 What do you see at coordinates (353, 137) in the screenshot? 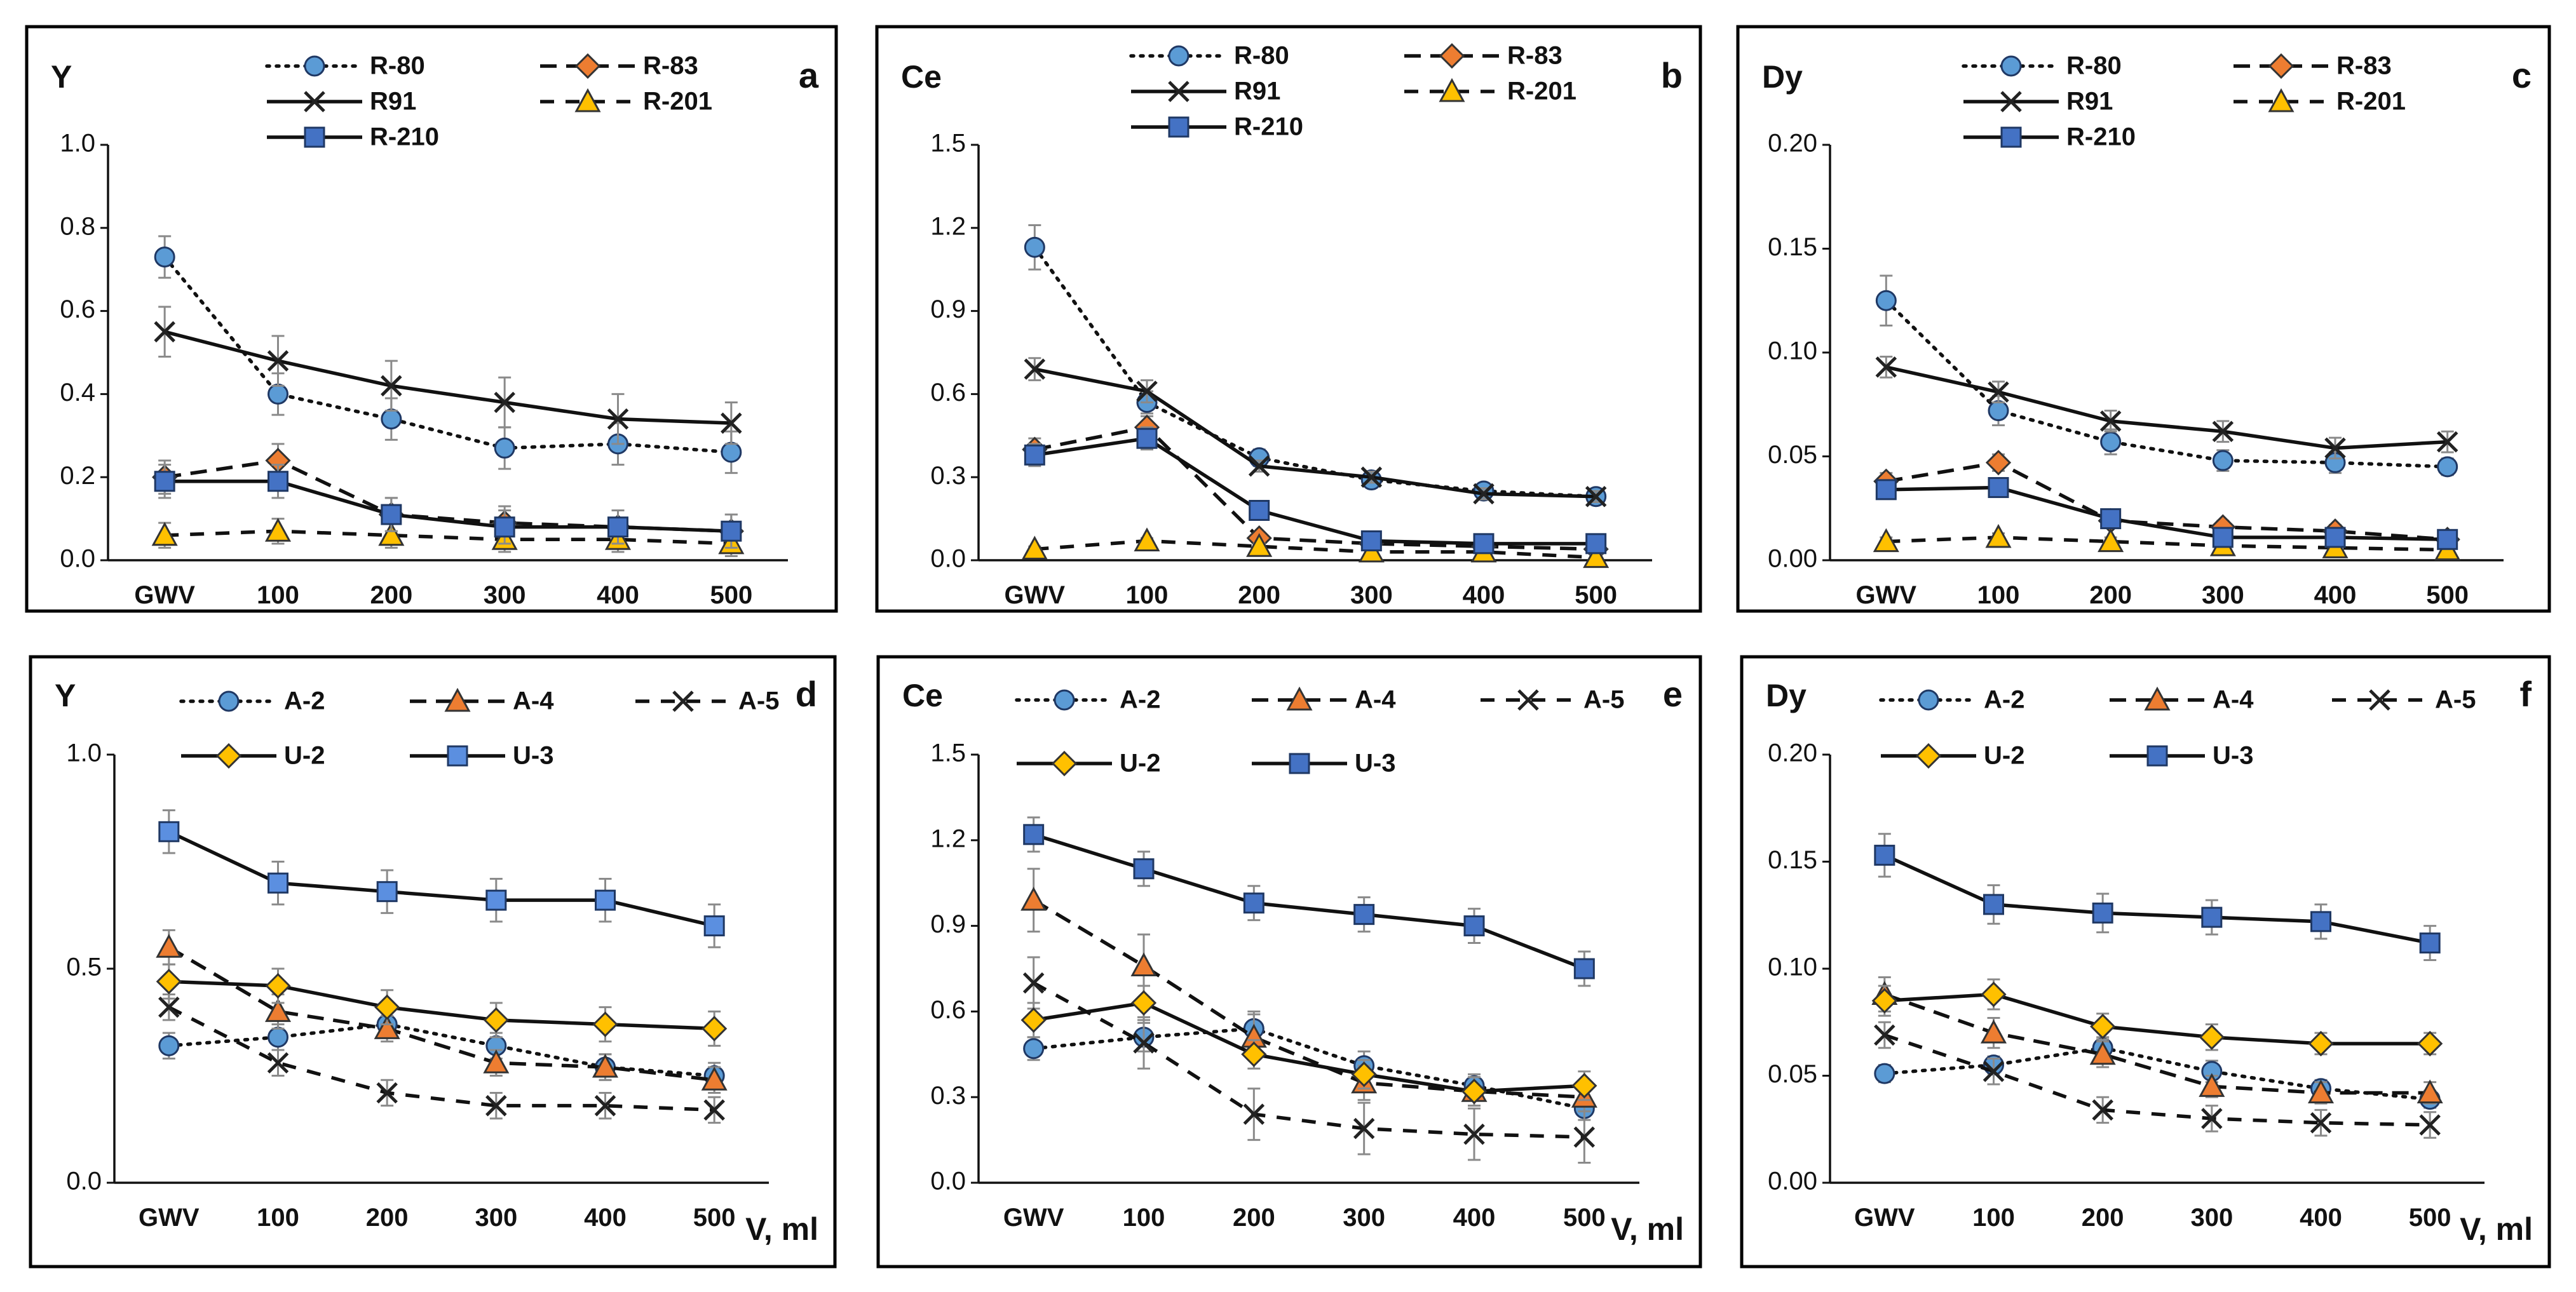
I see `legend-entry-R-210: R-210` at bounding box center [353, 137].